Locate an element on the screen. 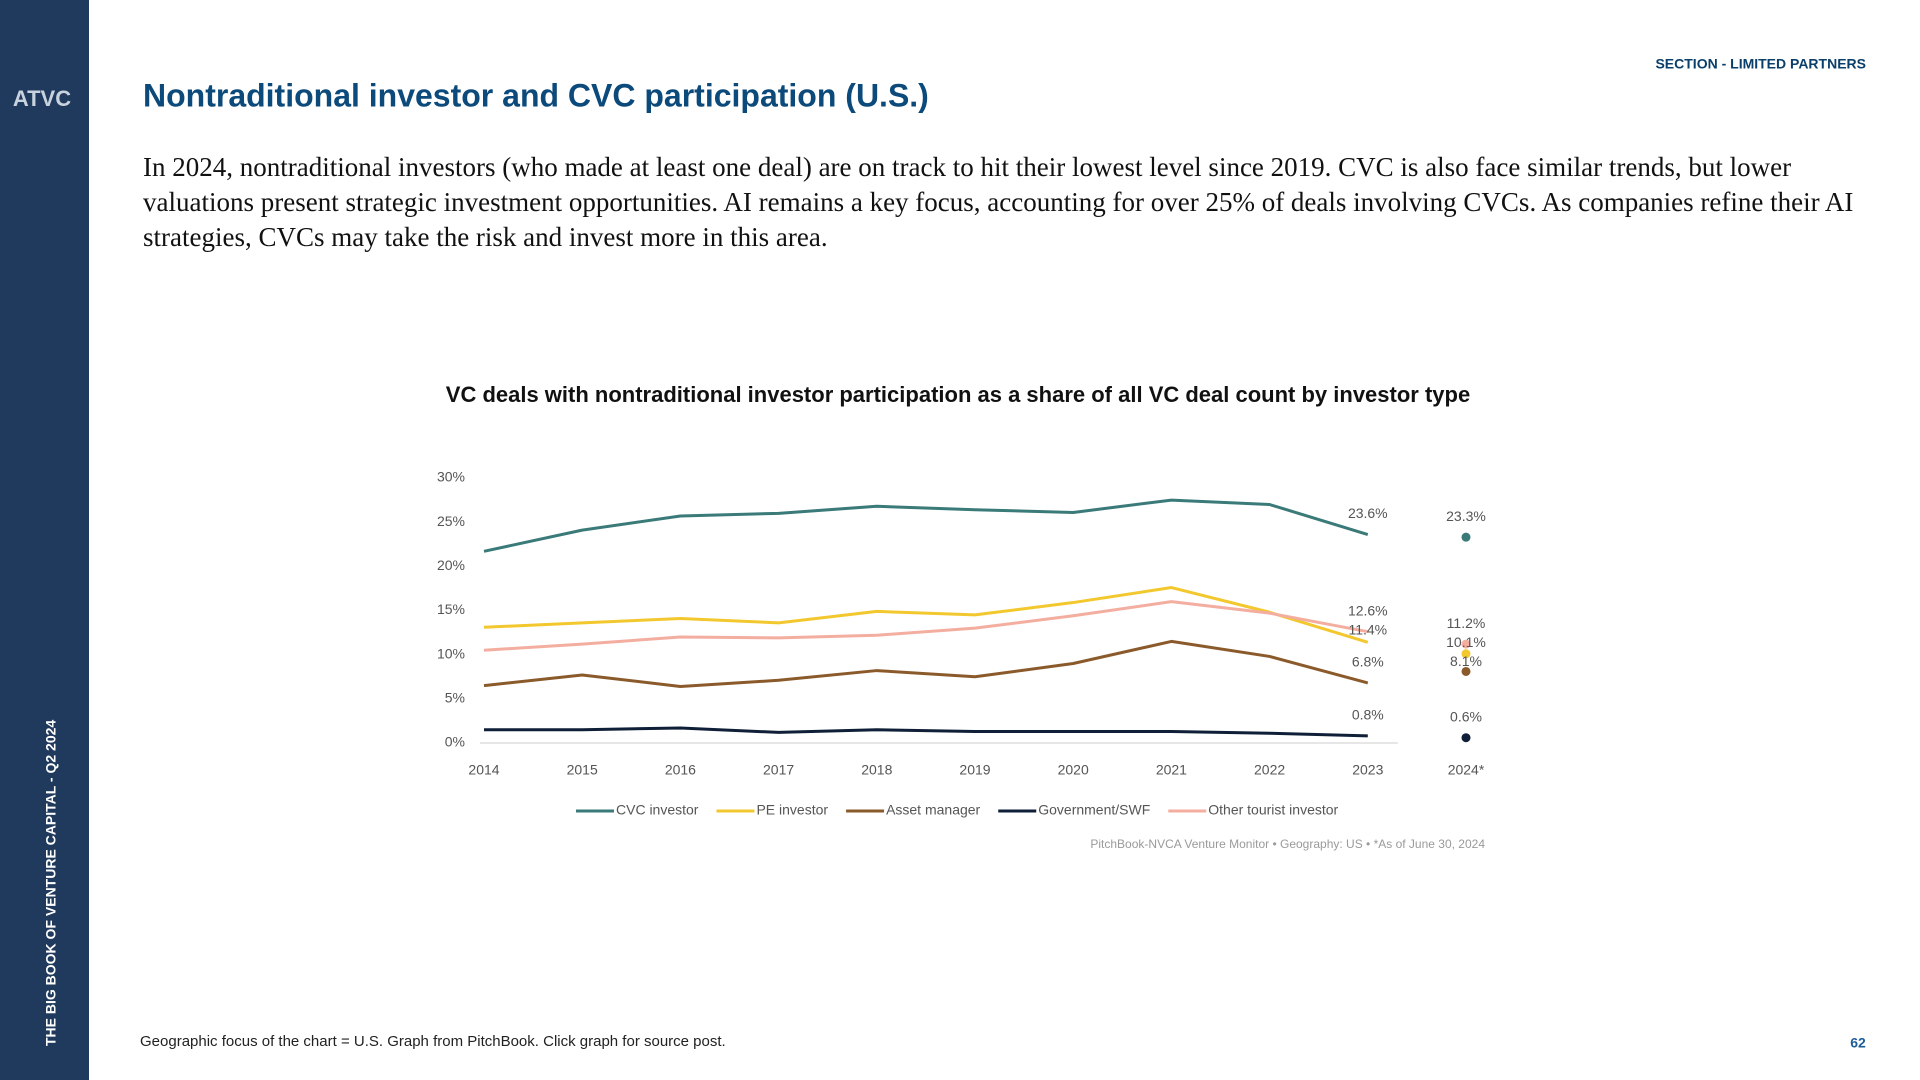 The height and width of the screenshot is (1080, 1920). legend-label: PE investor is located at coordinates (792, 810).